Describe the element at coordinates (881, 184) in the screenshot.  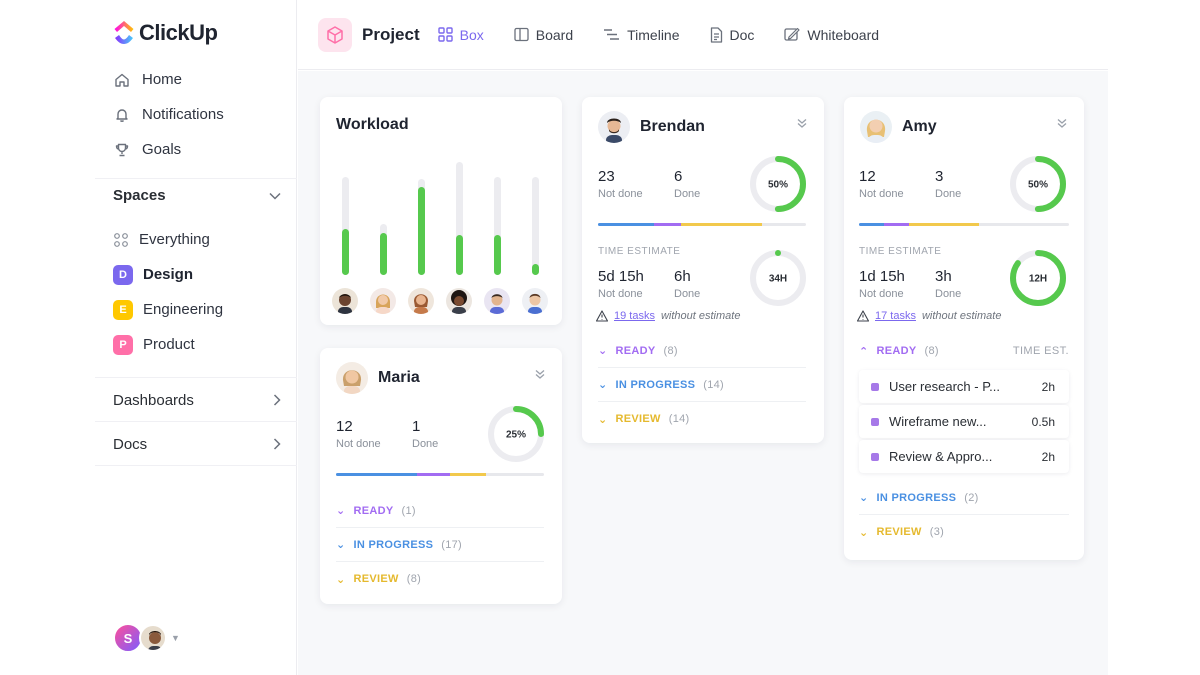
I see `amy-not-done: 12 Not done` at that location.